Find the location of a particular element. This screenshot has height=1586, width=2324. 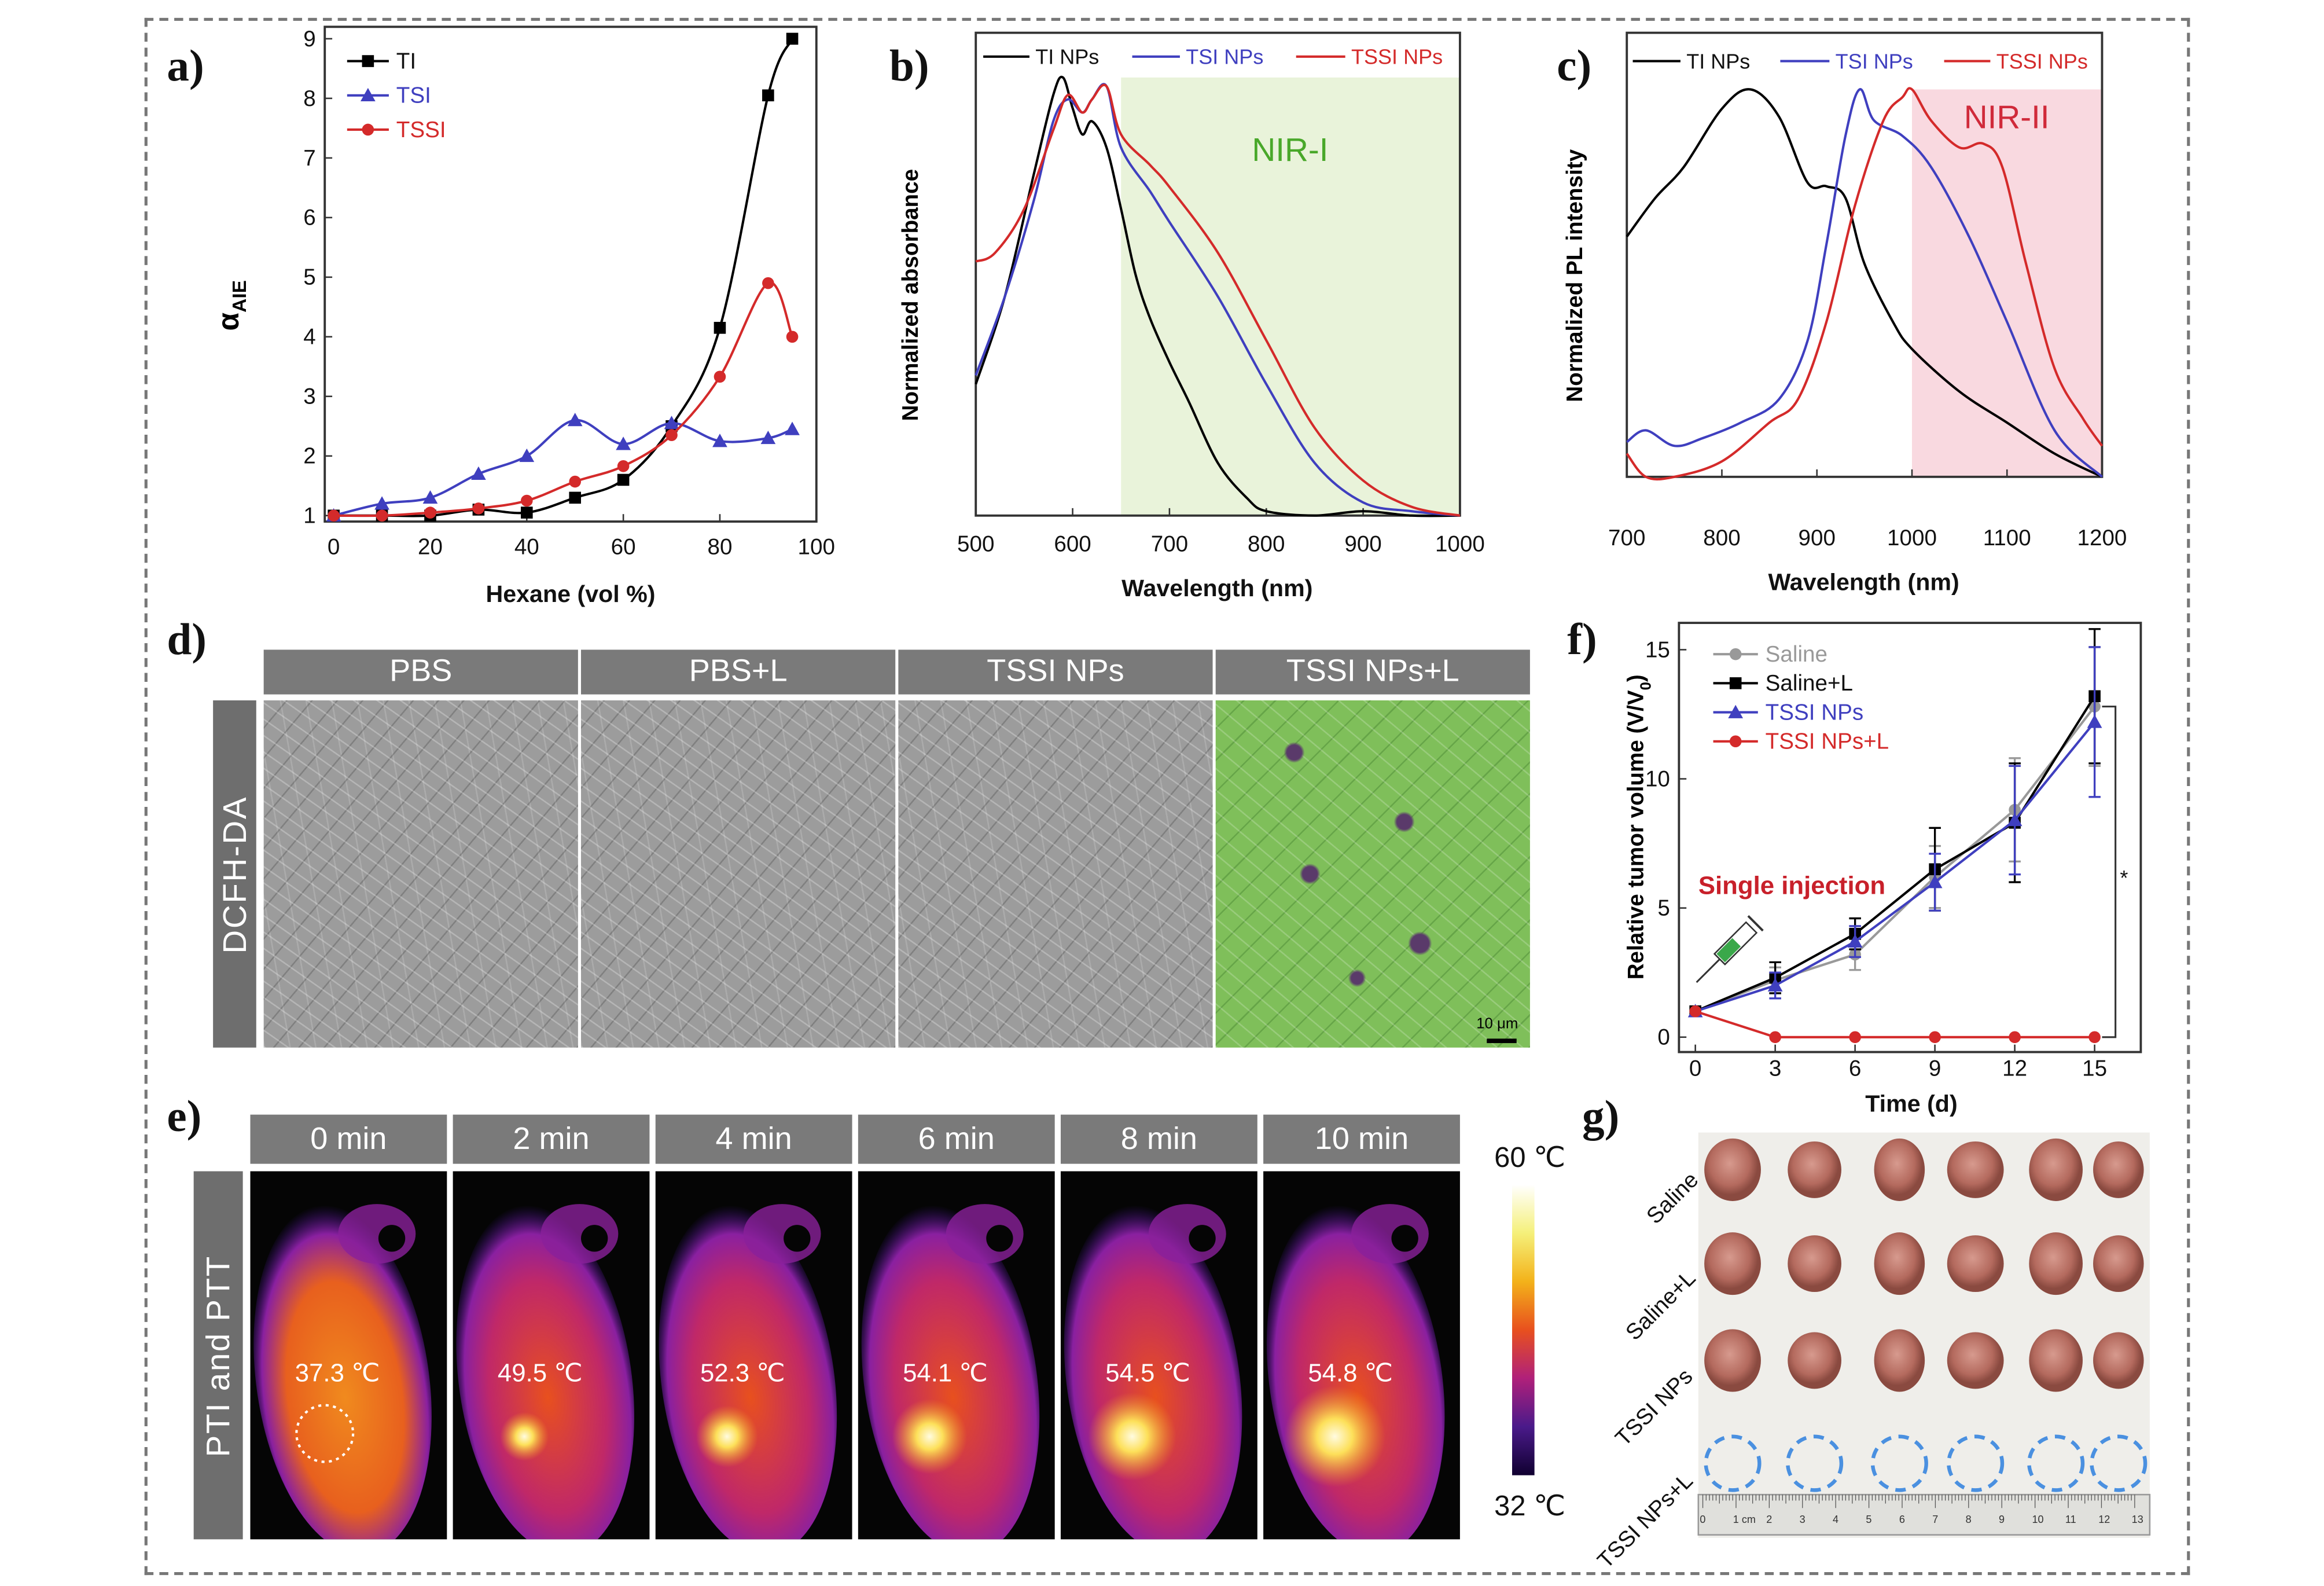

series-tsi-nps: TSI NPs is located at coordinates (1218, 281).